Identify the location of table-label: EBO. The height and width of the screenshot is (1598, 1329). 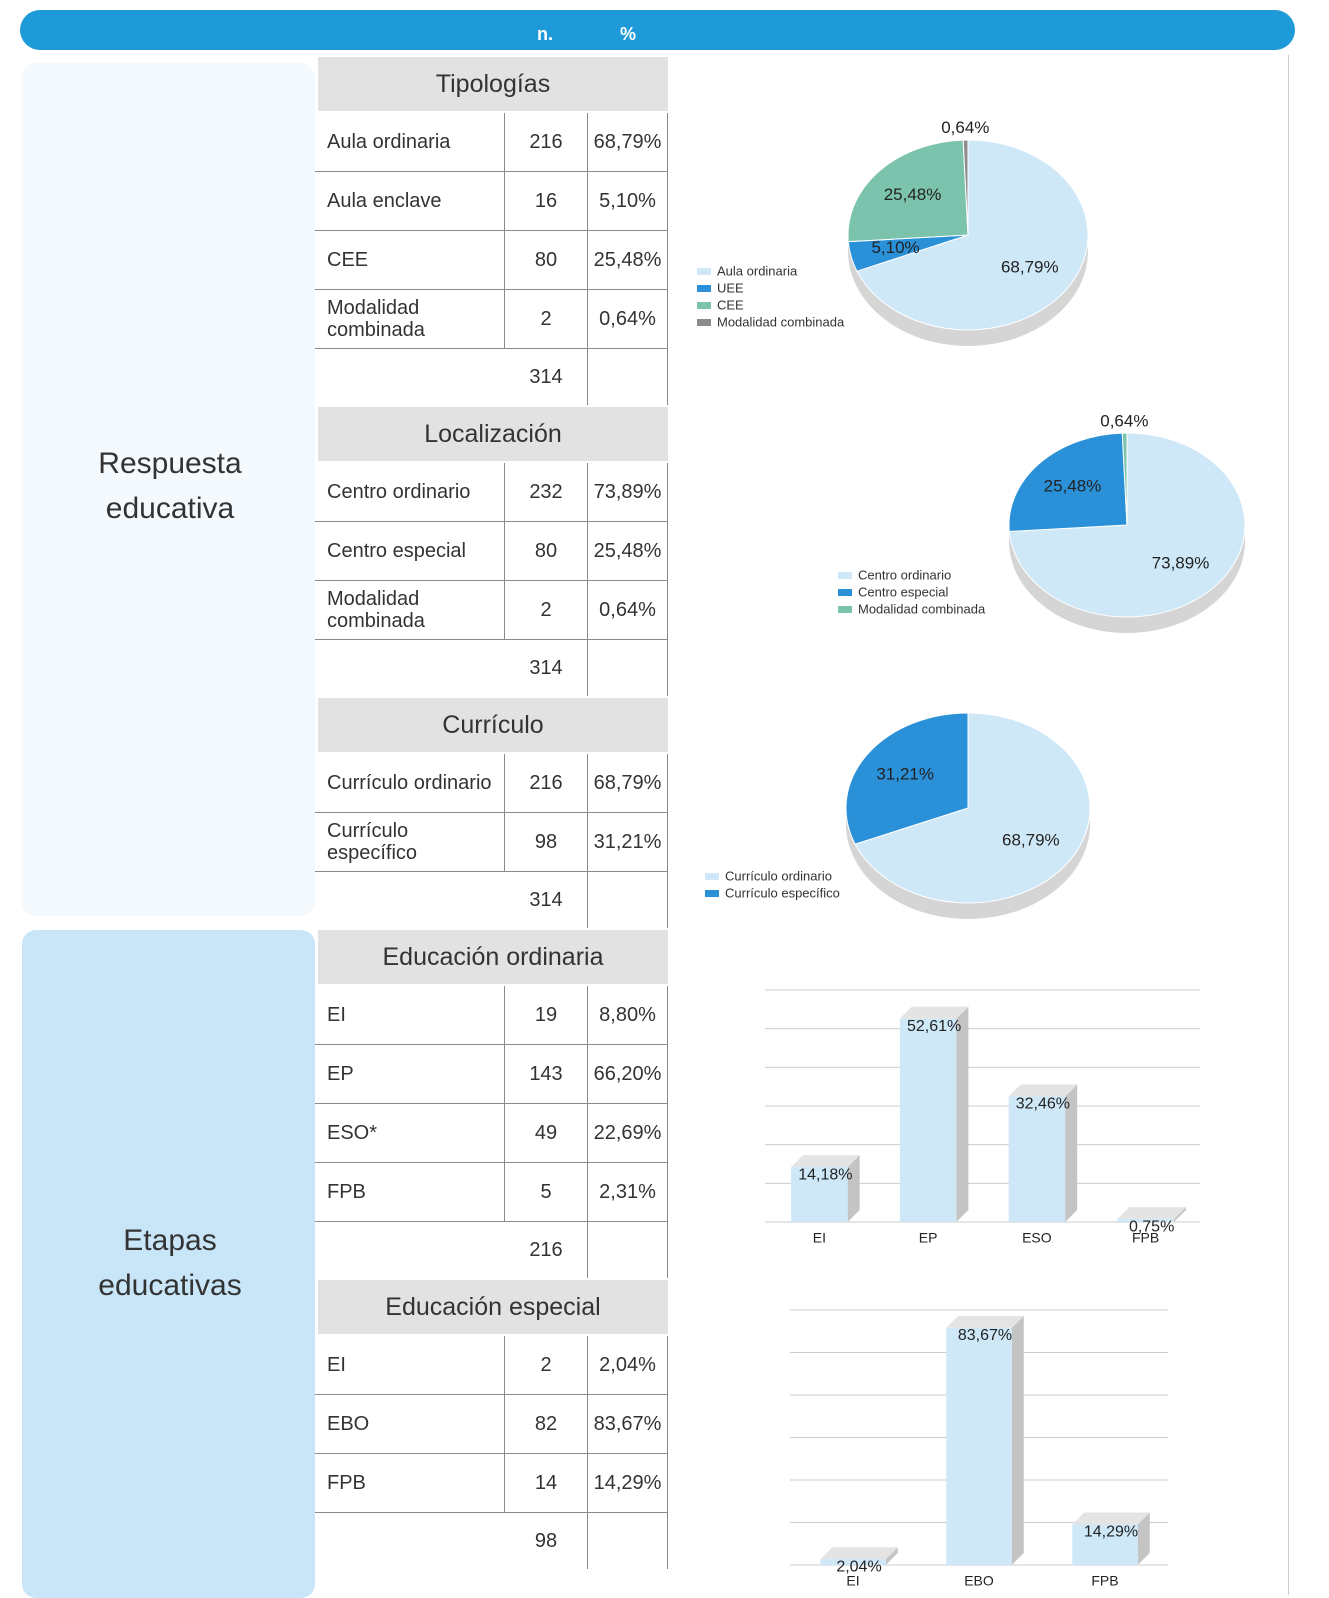
(410, 1424).